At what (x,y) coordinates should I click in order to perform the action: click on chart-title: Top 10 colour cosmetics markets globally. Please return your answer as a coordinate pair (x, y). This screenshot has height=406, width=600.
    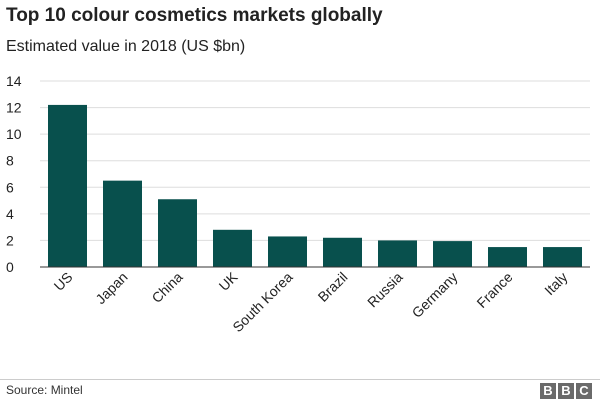
    Looking at the image, I should click on (194, 15).